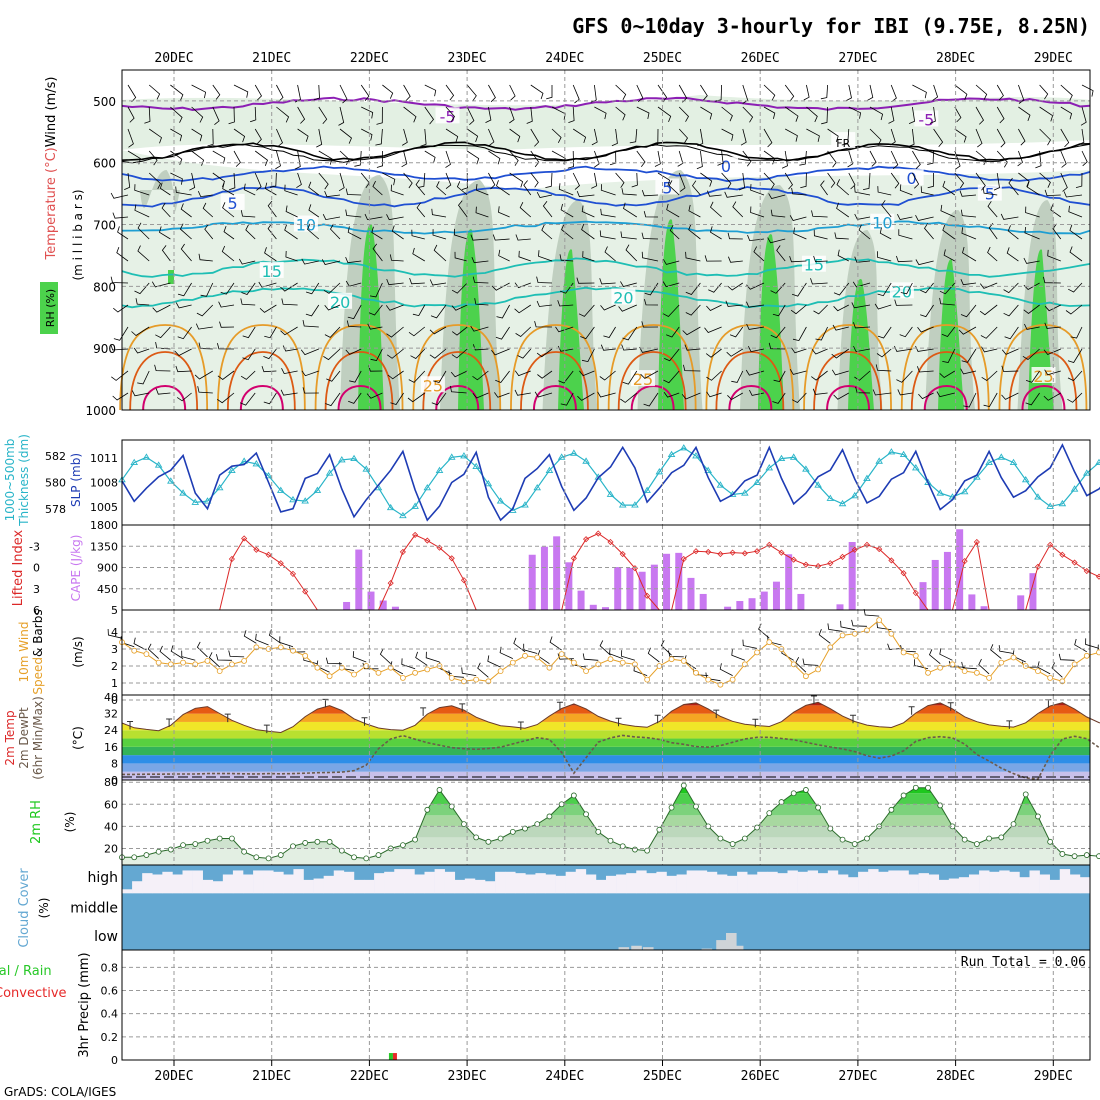 This screenshot has width=1100, height=1100. What do you see at coordinates (111, 826) in the screenshot?
I see `rh-tick-label: 40` at bounding box center [111, 826].